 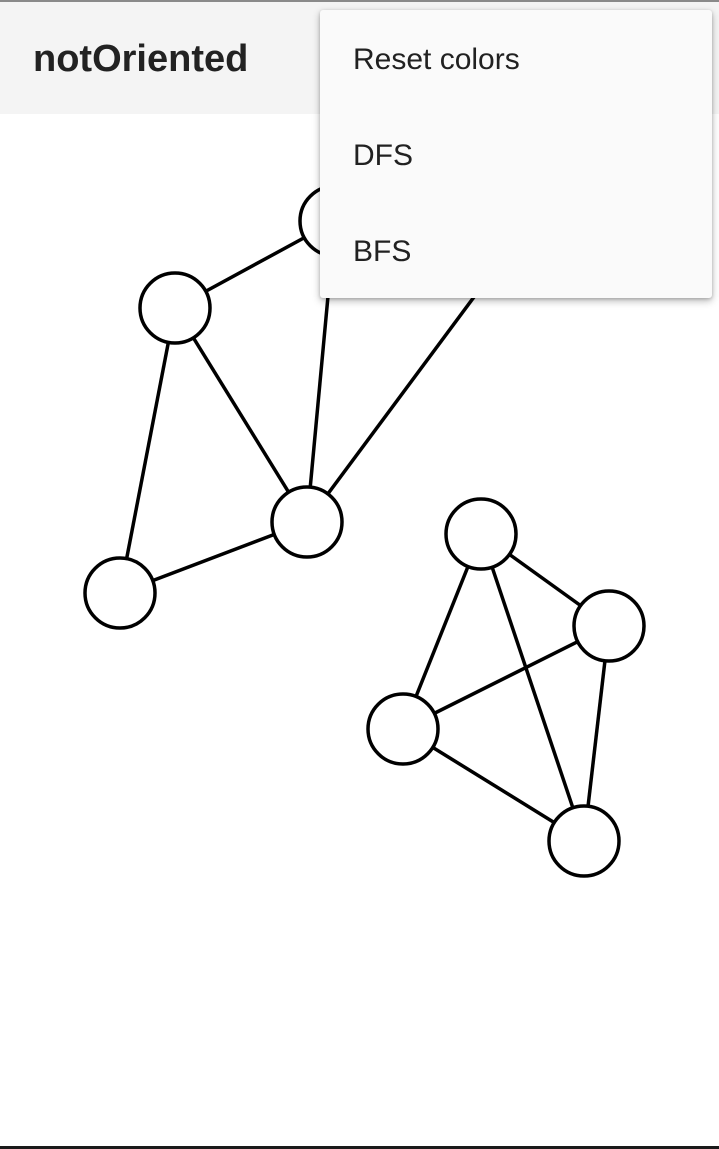 What do you see at coordinates (359, 1) in the screenshot?
I see `top-divider` at bounding box center [359, 1].